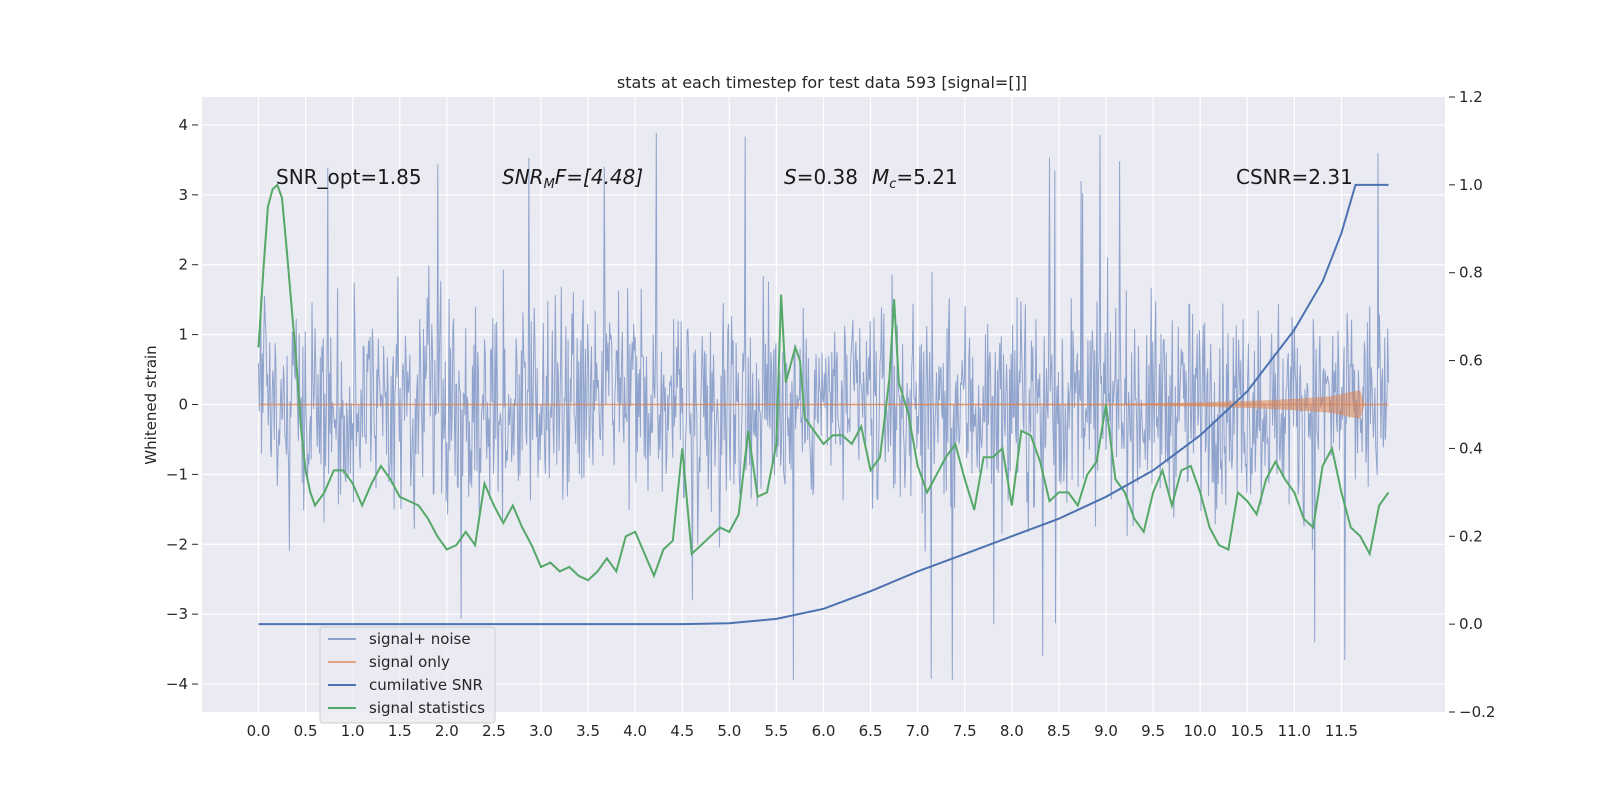 The height and width of the screenshot is (800, 1600). Describe the element at coordinates (183, 195) in the screenshot. I see `y-tick-label: 3` at that location.